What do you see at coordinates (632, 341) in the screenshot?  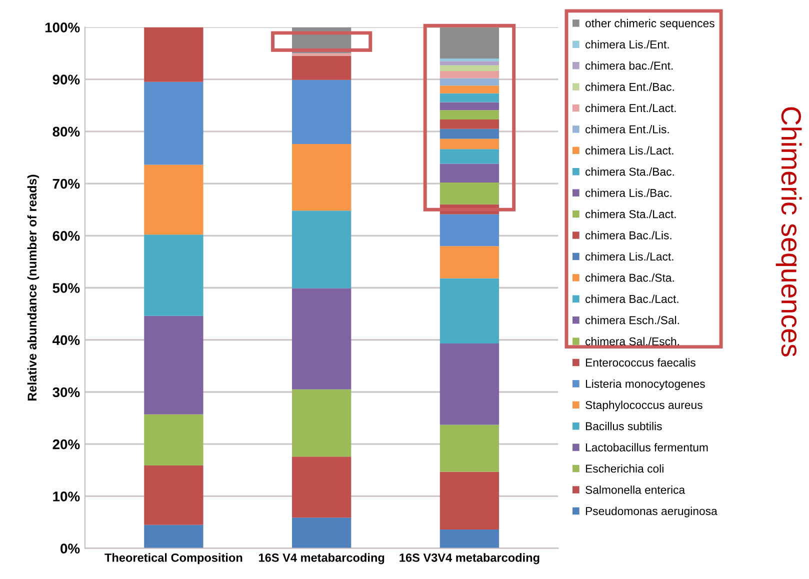 I see `legend-label: chimera Sal./Esch.` at bounding box center [632, 341].